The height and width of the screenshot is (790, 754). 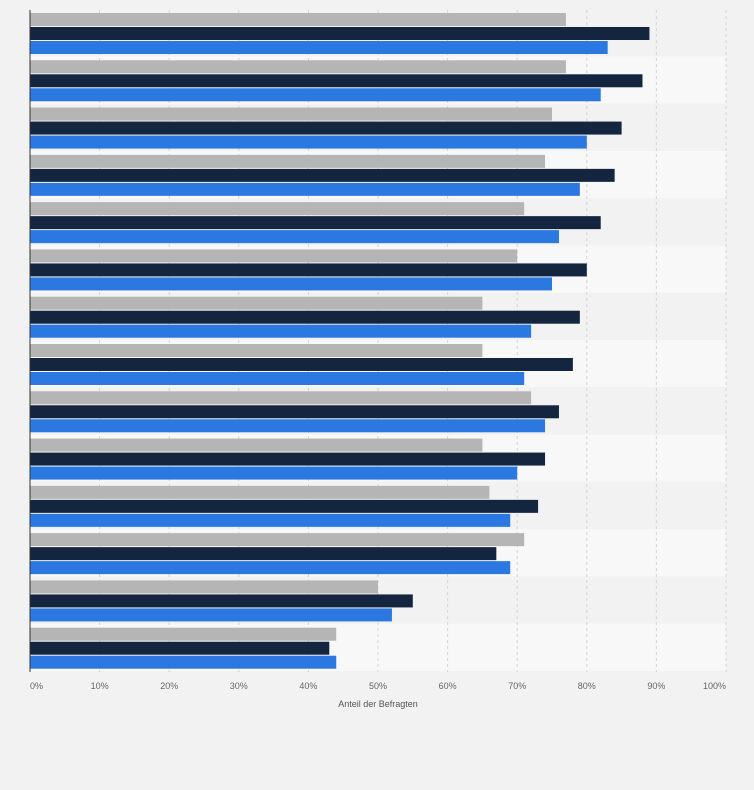 I want to click on x-axis-title: Anteil der Befragten, so click(x=378, y=704).